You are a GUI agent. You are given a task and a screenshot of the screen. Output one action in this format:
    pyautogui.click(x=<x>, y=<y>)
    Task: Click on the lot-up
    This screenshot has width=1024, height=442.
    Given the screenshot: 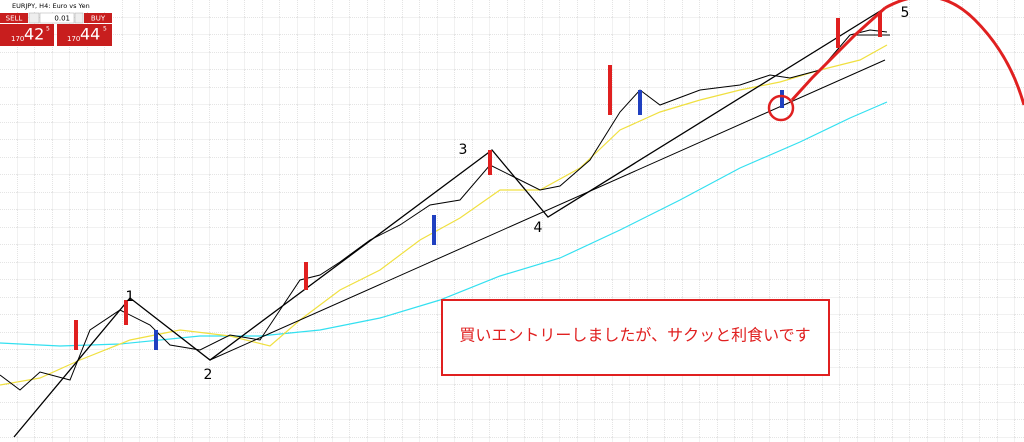 What is the action you would take?
    pyautogui.click(x=79, y=18)
    